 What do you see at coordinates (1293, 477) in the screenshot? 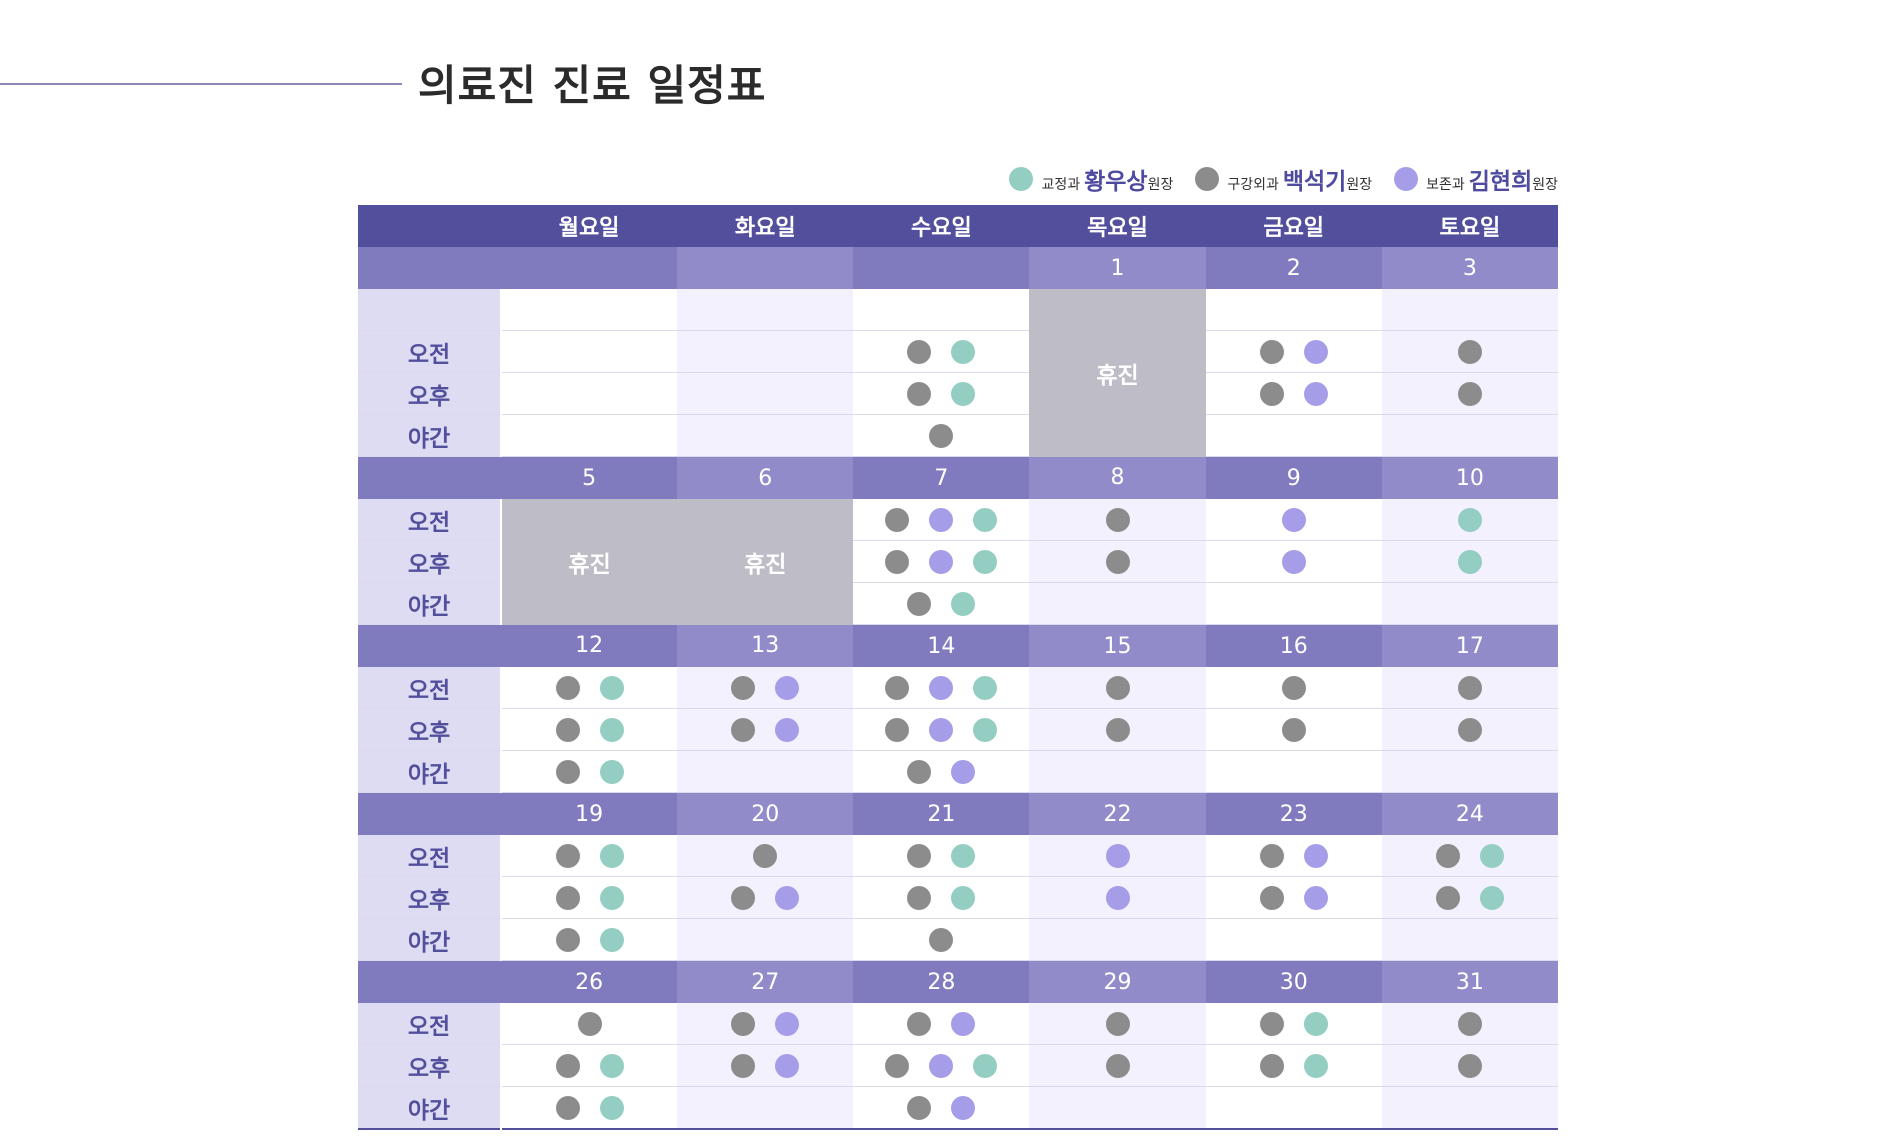
I see `date-cell: 9` at bounding box center [1293, 477].